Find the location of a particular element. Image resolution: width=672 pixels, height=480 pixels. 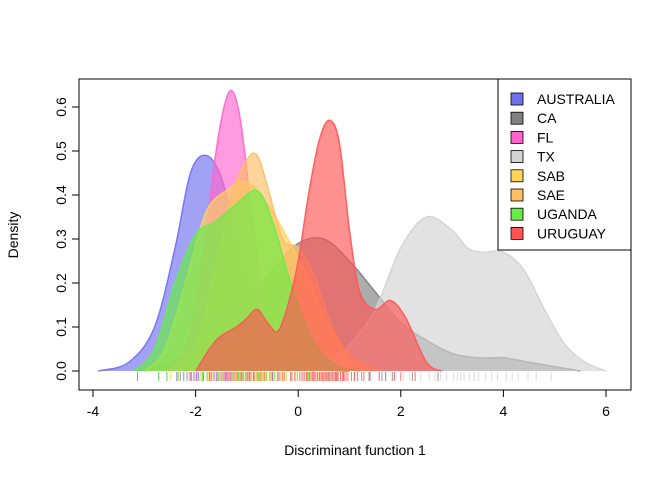

y-axis: 0.0 0.1 0.2 0.3 0.4 0.5 0.6 is located at coordinates (66, 239).